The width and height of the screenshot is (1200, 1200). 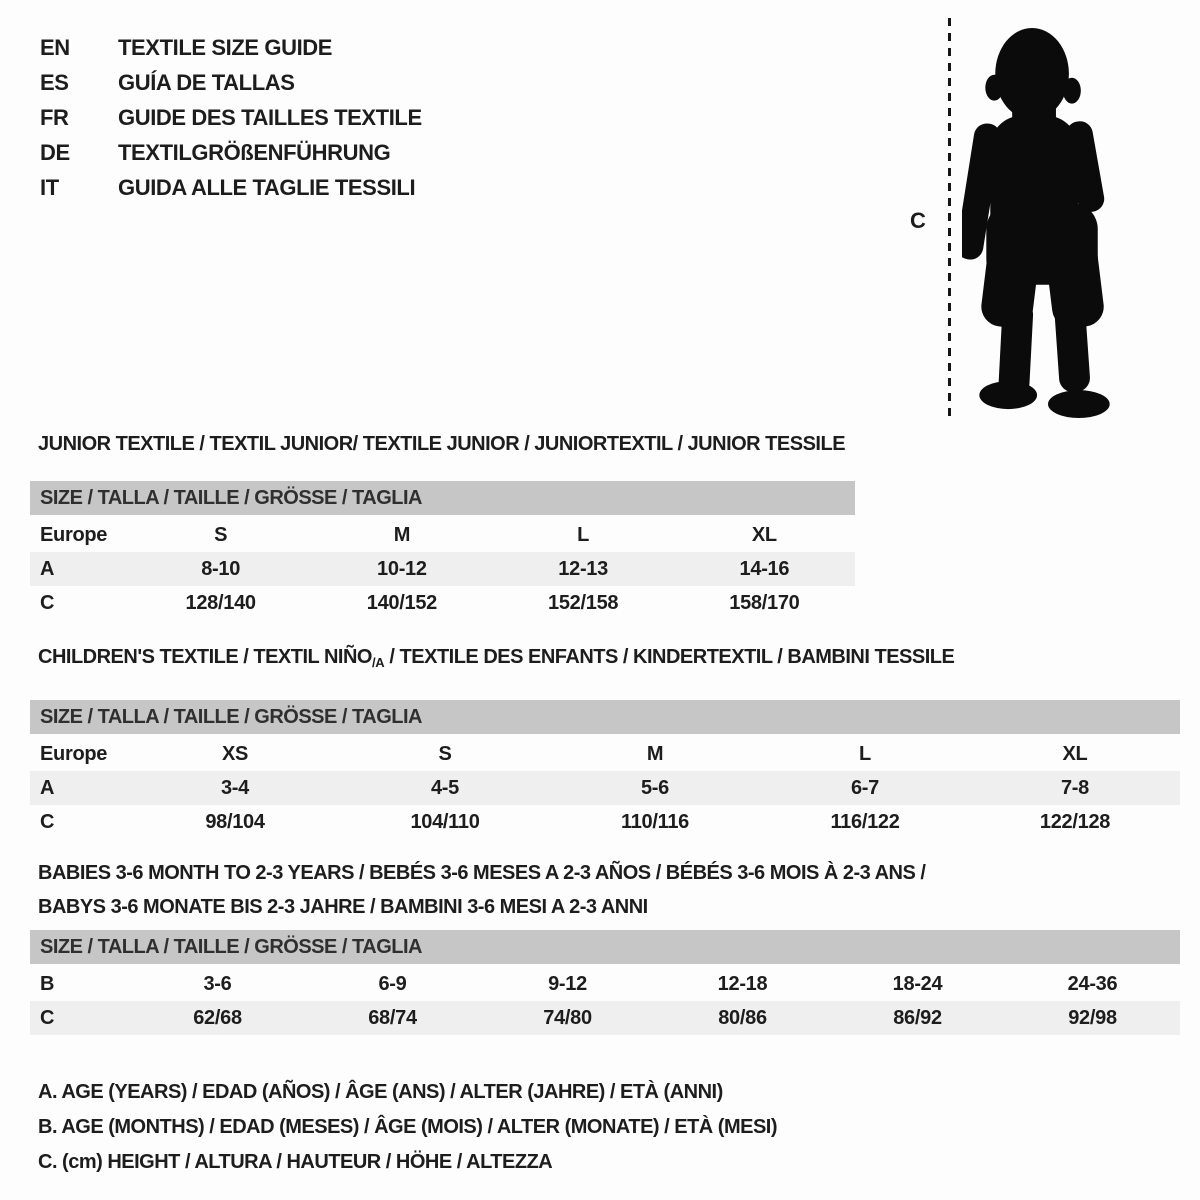 What do you see at coordinates (583, 568) in the screenshot?
I see `age-cell: 12-13` at bounding box center [583, 568].